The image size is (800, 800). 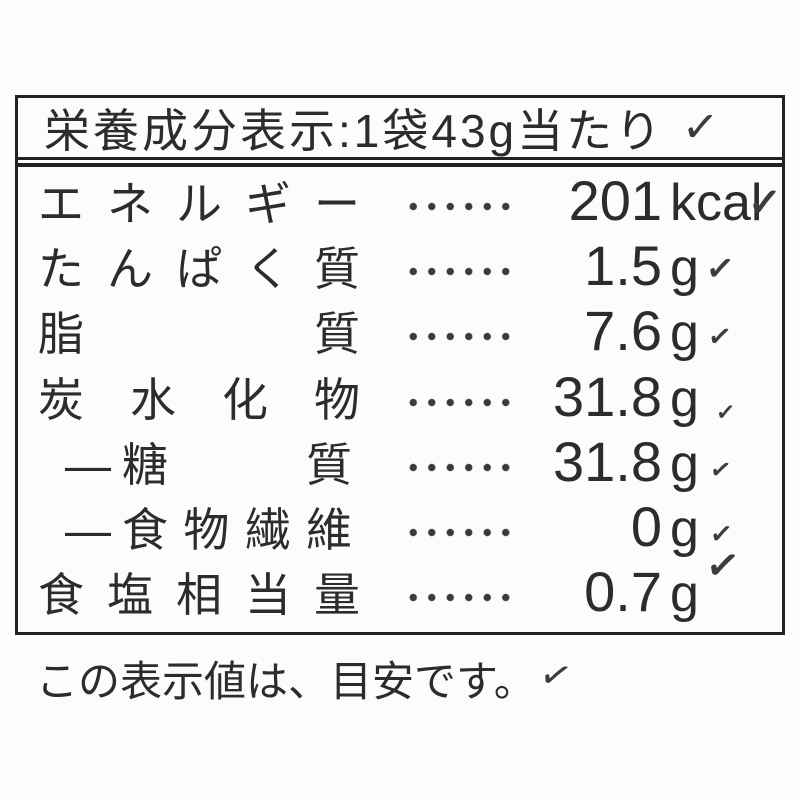 What do you see at coordinates (286, 681) in the screenshot?
I see `footer-note: この表示値は、目安です。` at bounding box center [286, 681].